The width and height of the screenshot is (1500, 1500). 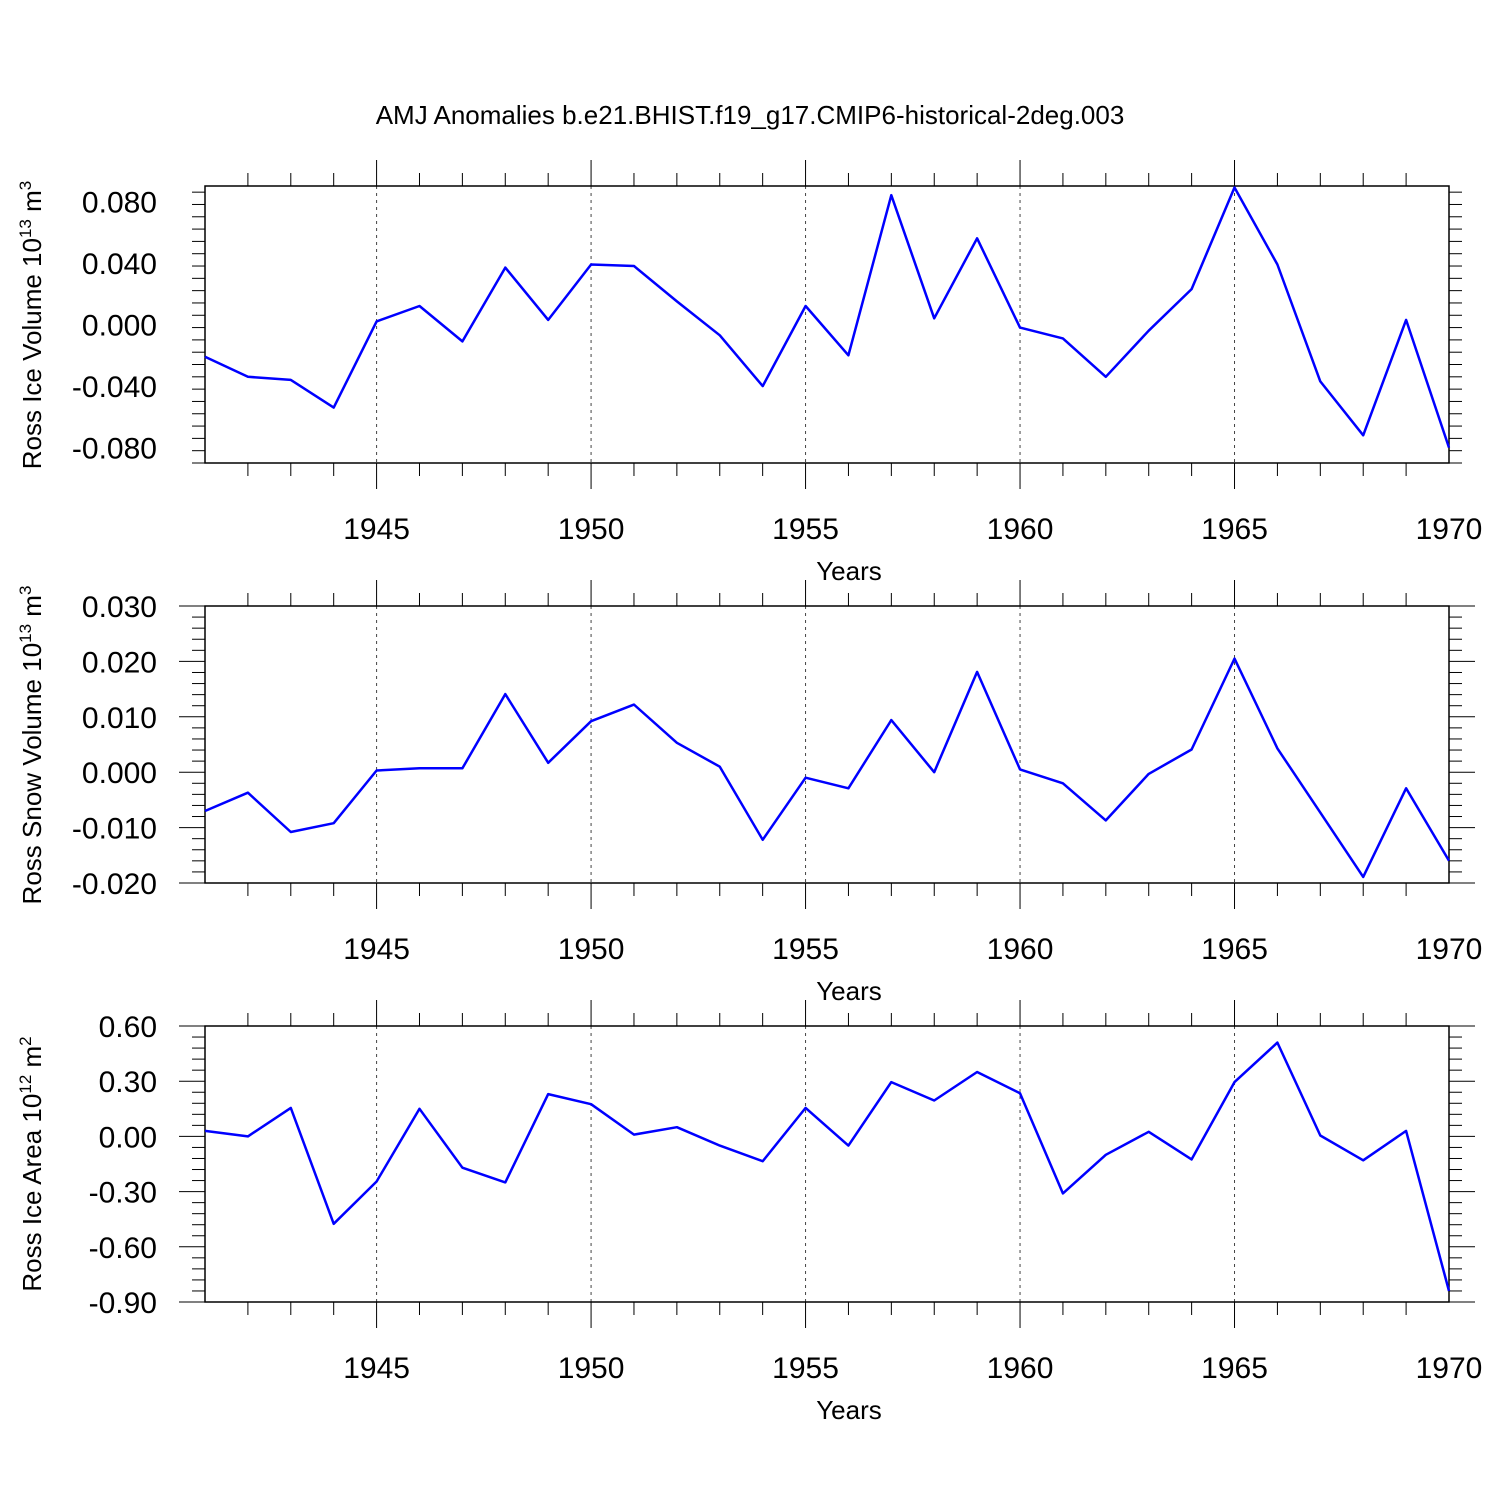 I want to click on y-tick-label: -0.60, so click(x=123, y=1248).